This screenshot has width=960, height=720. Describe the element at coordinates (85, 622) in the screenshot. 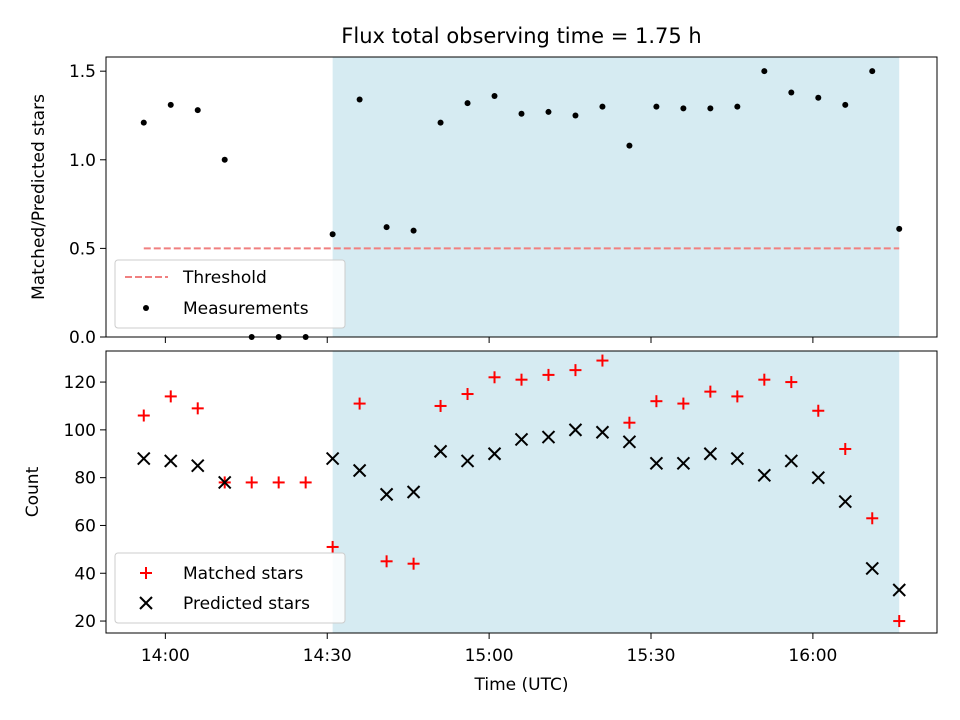

I see `y-tick-label: 20` at that location.